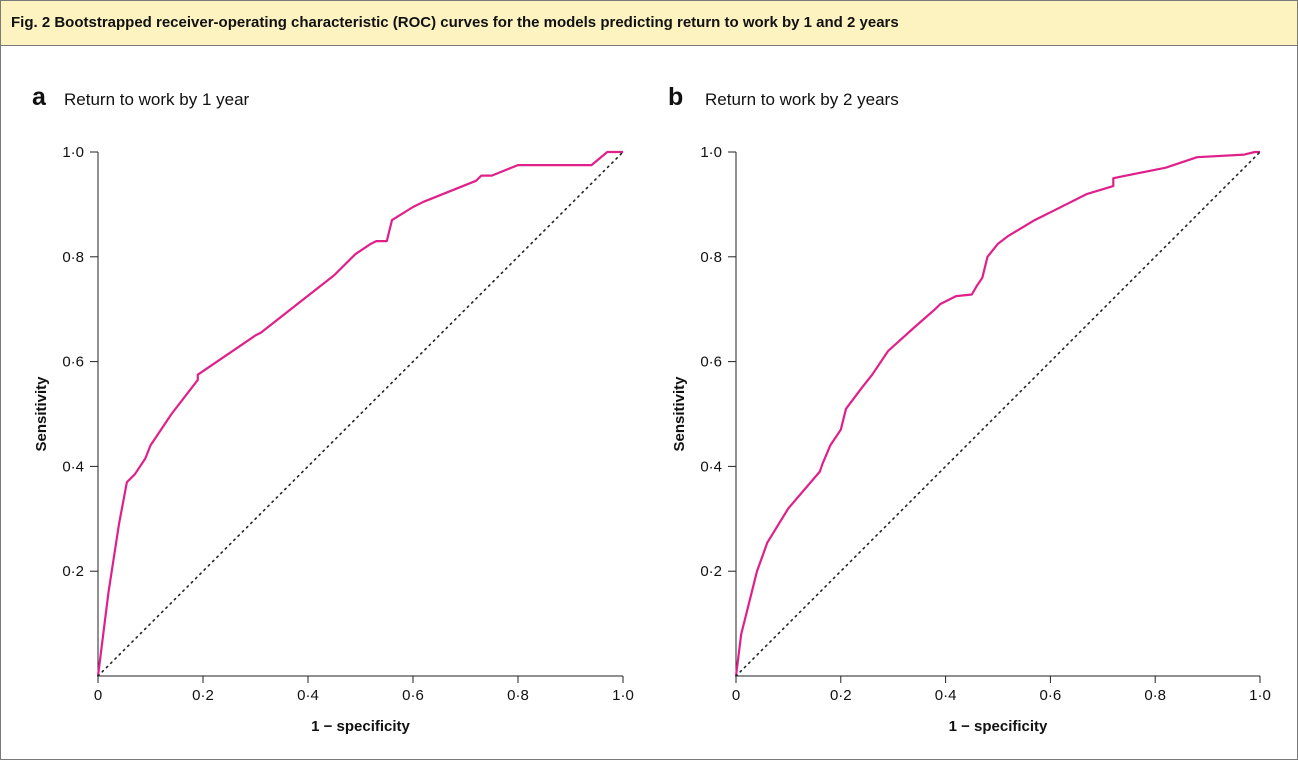 The height and width of the screenshot is (760, 1298). What do you see at coordinates (39, 97) in the screenshot?
I see `panel-letter: a` at bounding box center [39, 97].